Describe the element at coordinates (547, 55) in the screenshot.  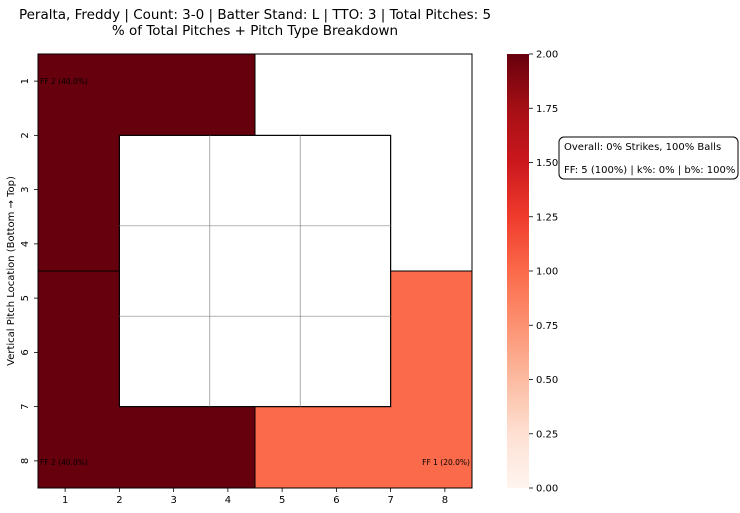
I see `colorbar-tick-label-8: 2.00` at that location.